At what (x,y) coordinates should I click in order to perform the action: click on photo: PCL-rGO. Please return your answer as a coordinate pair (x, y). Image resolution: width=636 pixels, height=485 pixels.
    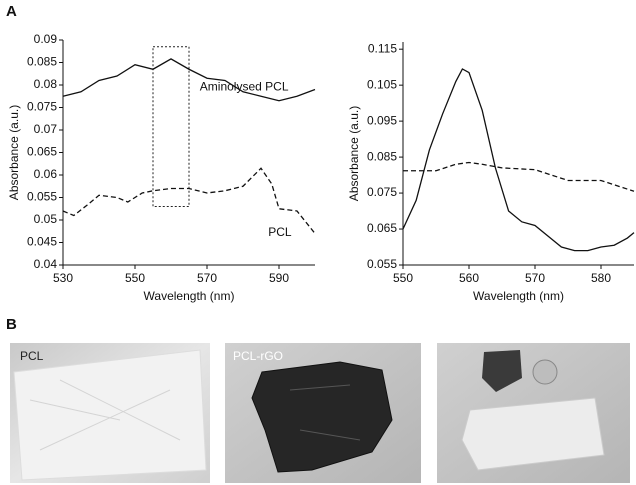
    Looking at the image, I should click on (323, 413).